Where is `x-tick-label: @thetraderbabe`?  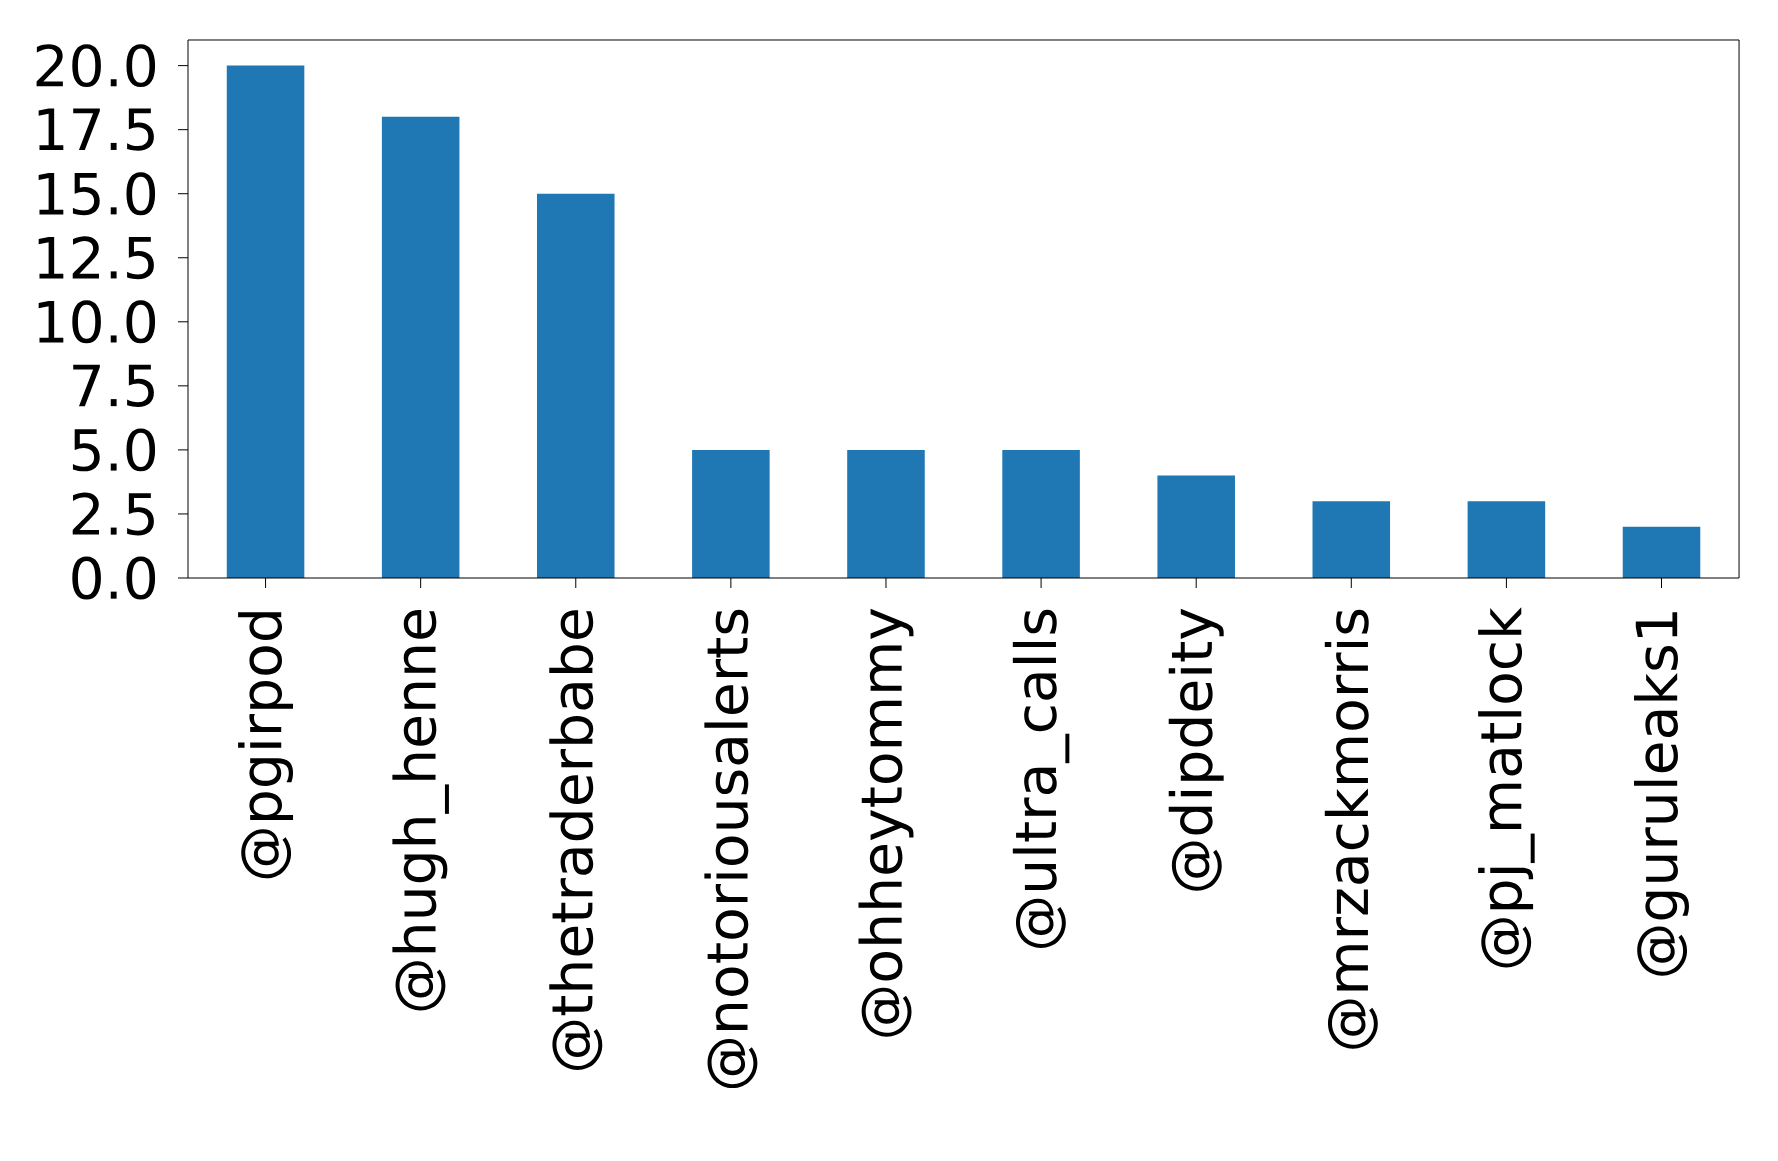 x-tick-label: @thetraderbabe is located at coordinates (576, 840).